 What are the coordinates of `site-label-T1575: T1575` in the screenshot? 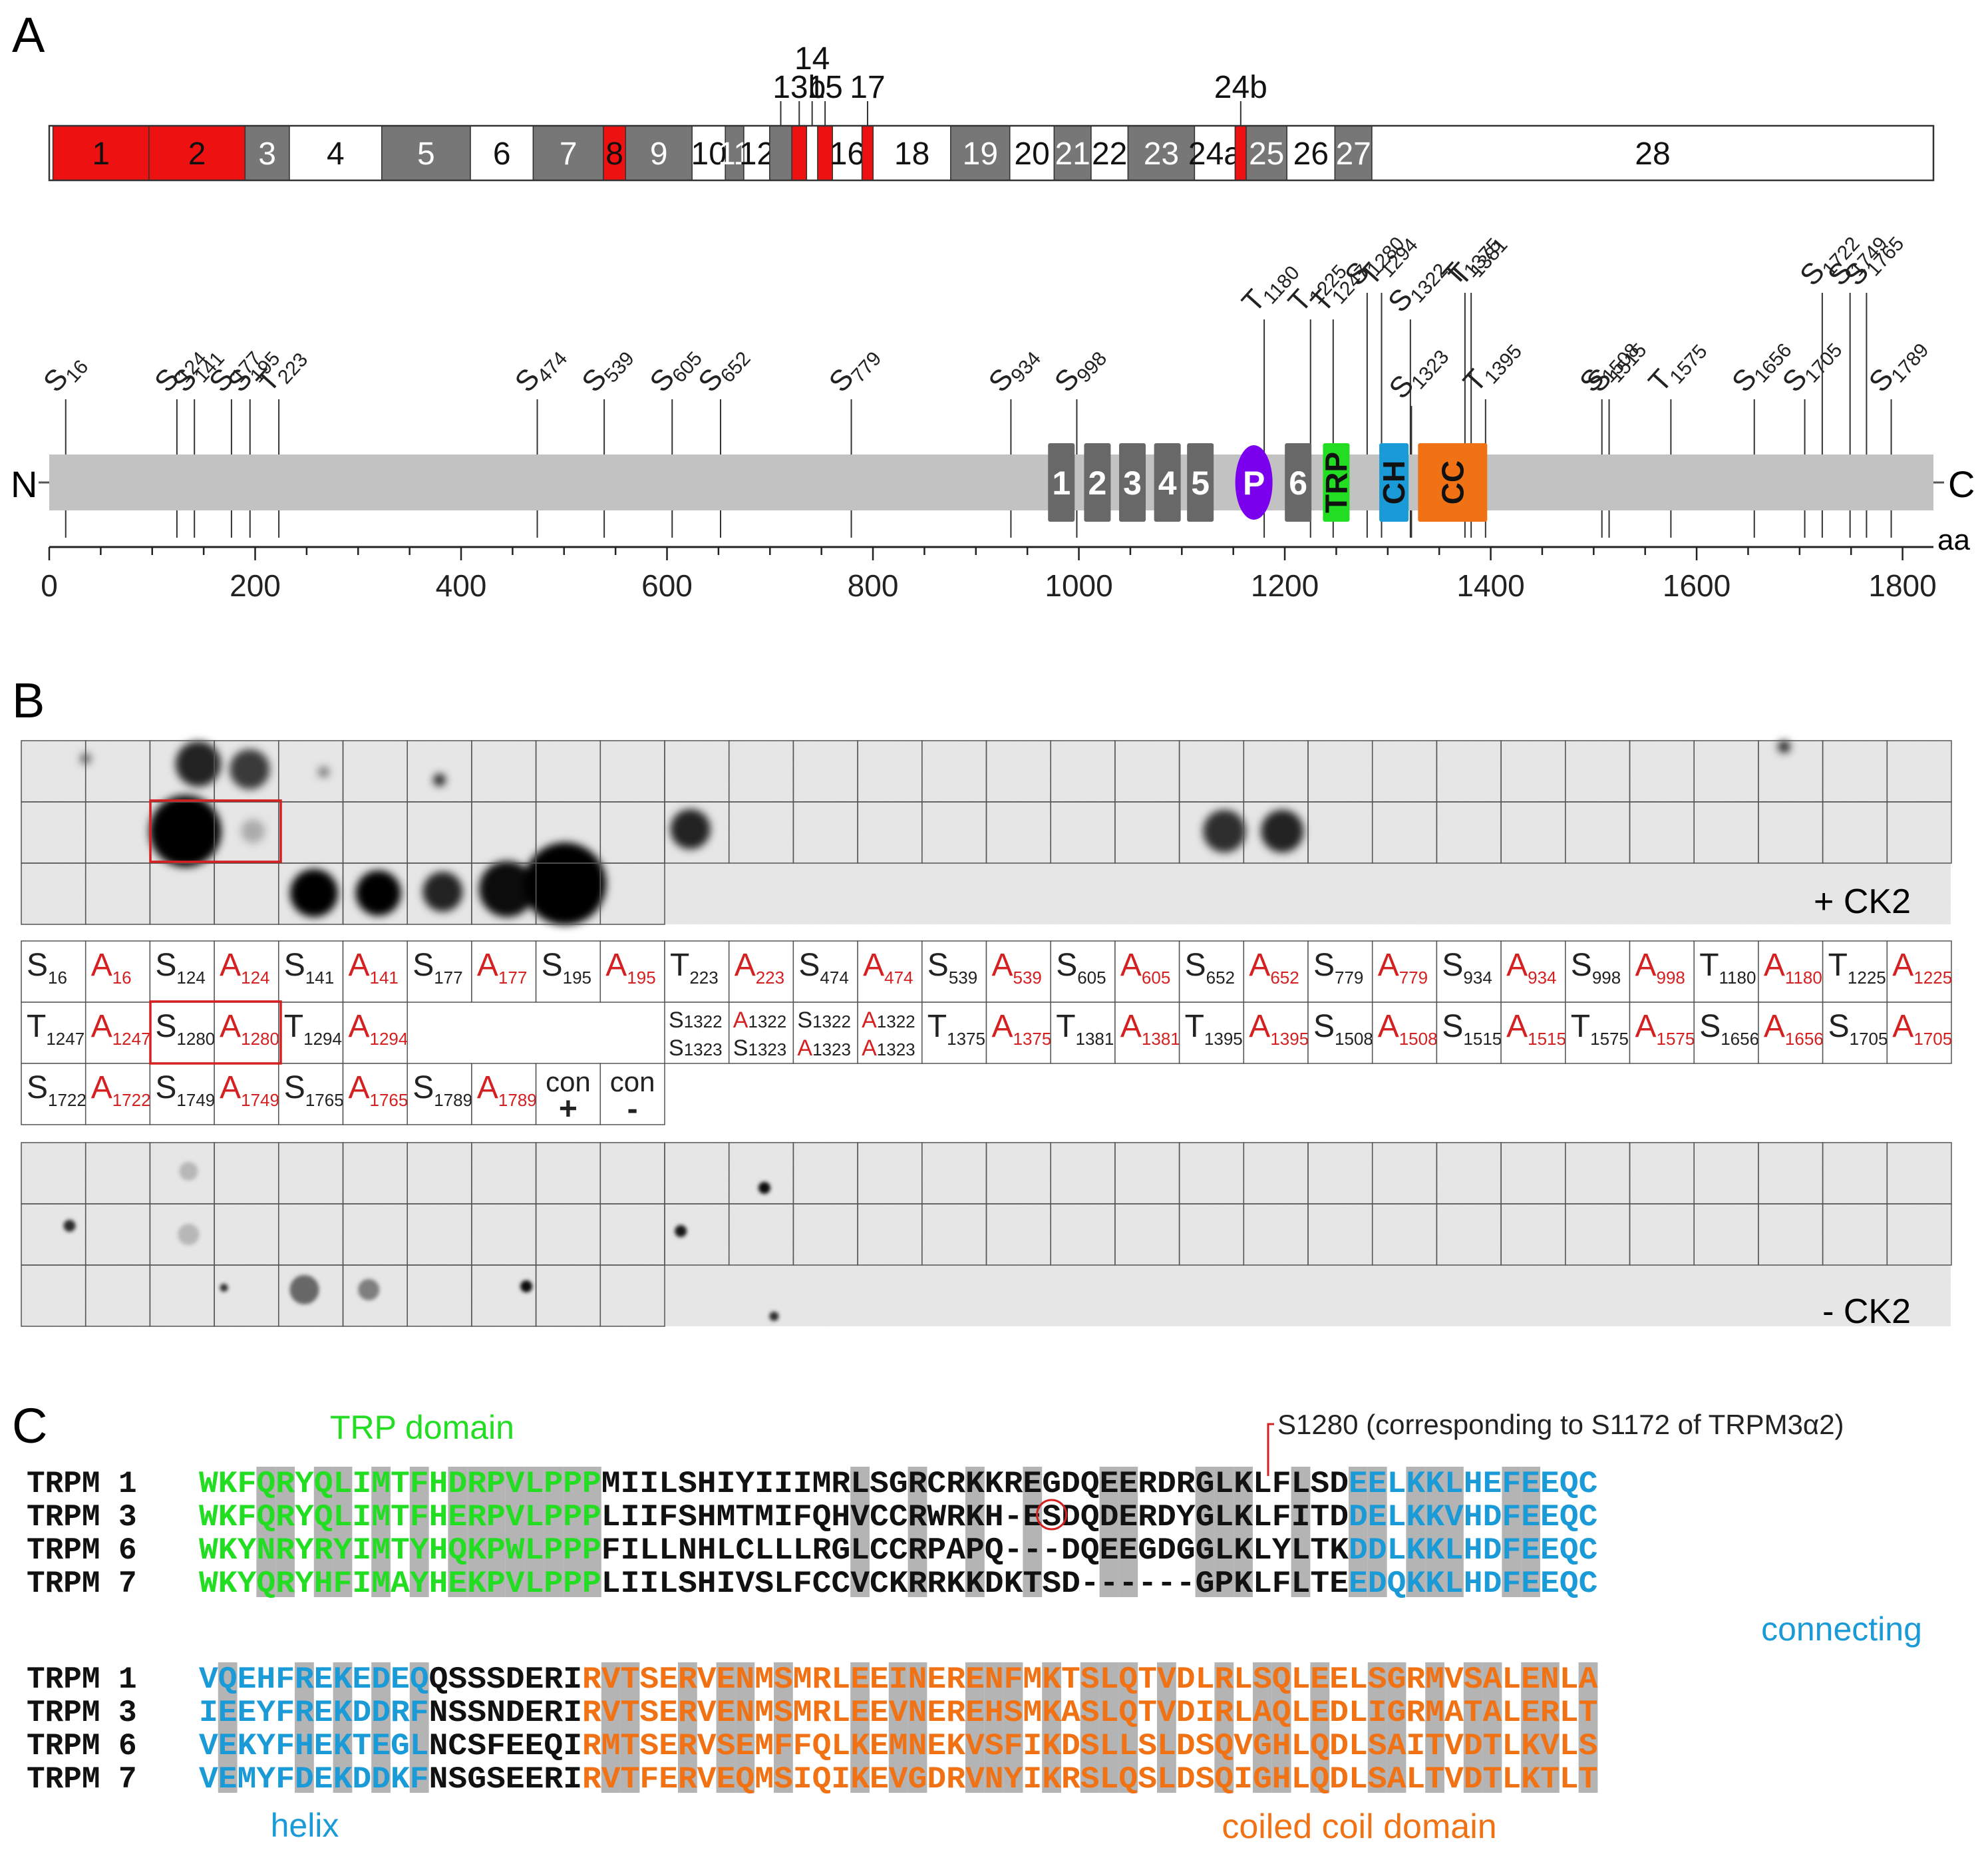 It's located at (1676, 365).